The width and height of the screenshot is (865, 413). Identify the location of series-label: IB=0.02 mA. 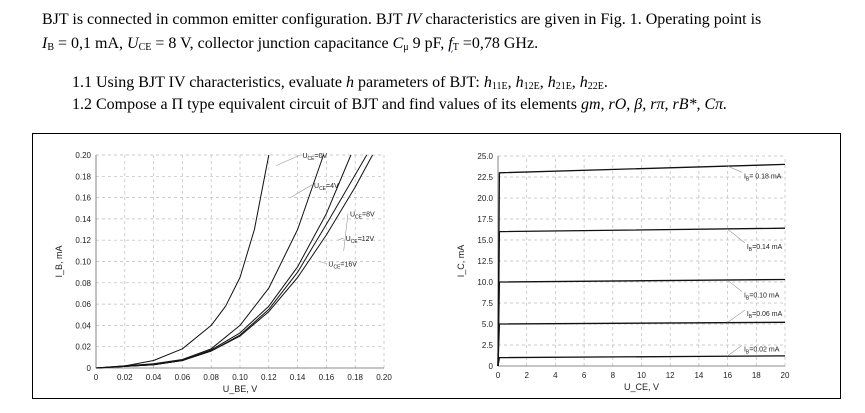
(762, 350).